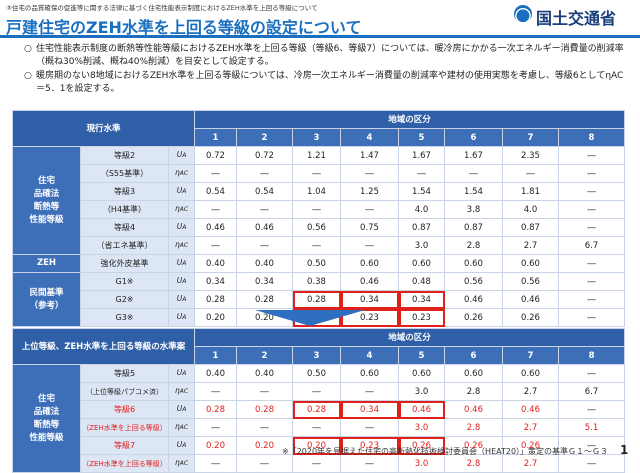  What do you see at coordinates (216, 445) in the screenshot?
I see `value-cell: 0.20` at bounding box center [216, 445].